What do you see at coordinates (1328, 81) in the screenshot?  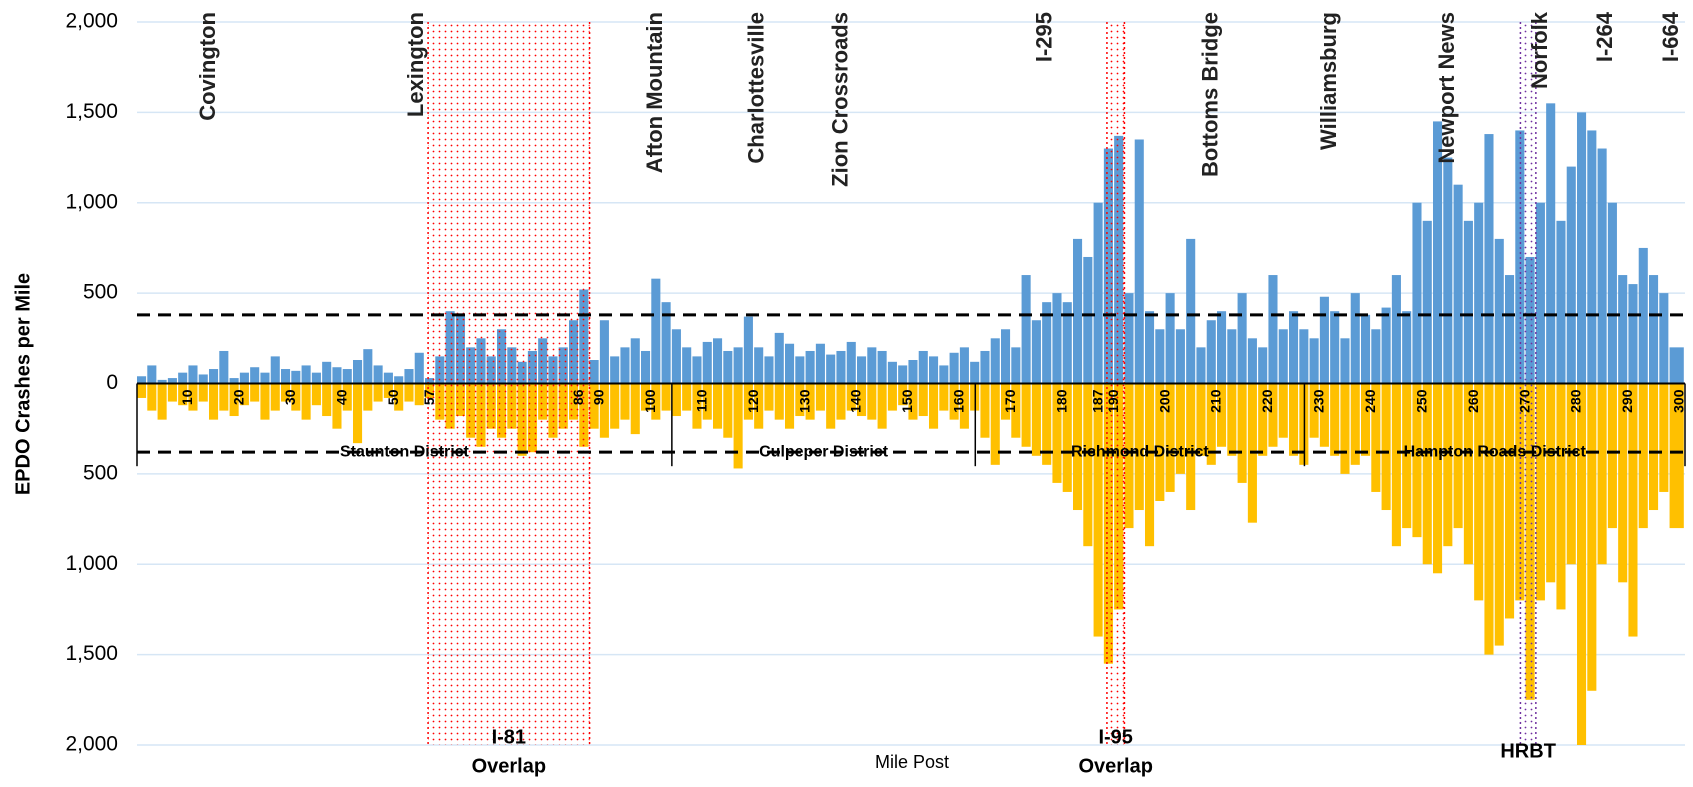 I see `location-label: Williamsburg` at bounding box center [1328, 81].